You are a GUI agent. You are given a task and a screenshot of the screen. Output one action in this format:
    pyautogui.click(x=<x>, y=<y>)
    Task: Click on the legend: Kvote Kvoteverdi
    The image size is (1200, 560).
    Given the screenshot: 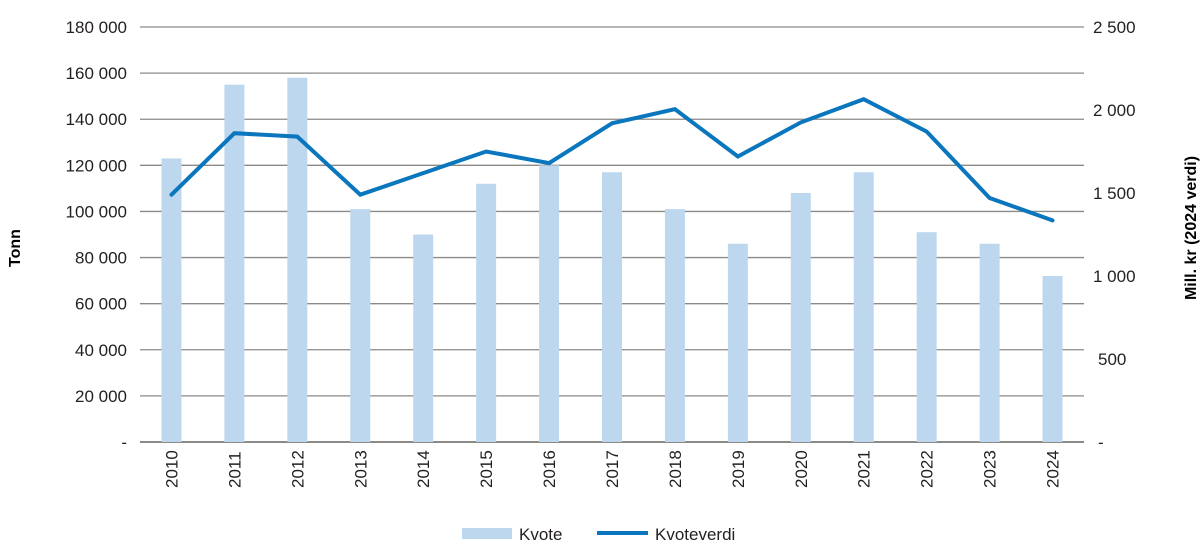 What is the action you would take?
    pyautogui.click(x=598, y=534)
    